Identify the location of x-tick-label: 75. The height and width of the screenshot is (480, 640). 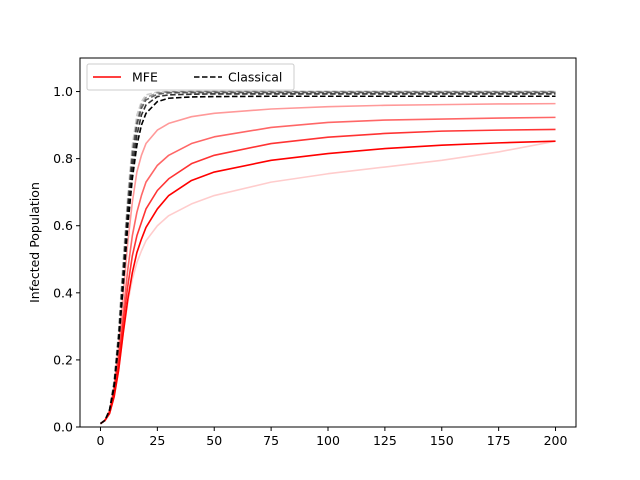
(271, 440).